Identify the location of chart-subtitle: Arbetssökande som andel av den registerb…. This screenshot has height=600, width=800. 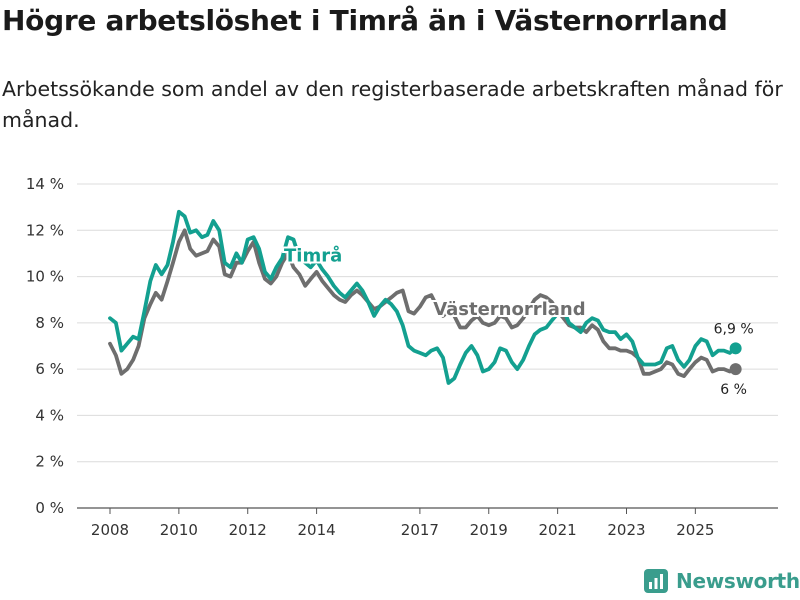
(392, 104).